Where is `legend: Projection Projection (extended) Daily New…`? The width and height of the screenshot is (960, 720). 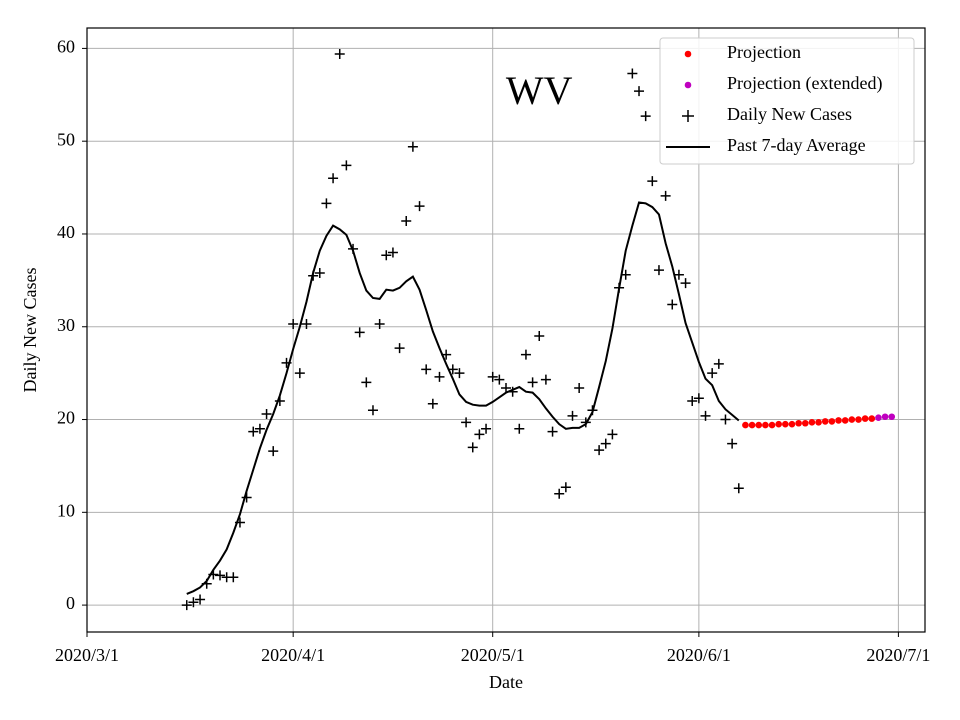
legend: Projection Projection (extended) Daily New… is located at coordinates (787, 101).